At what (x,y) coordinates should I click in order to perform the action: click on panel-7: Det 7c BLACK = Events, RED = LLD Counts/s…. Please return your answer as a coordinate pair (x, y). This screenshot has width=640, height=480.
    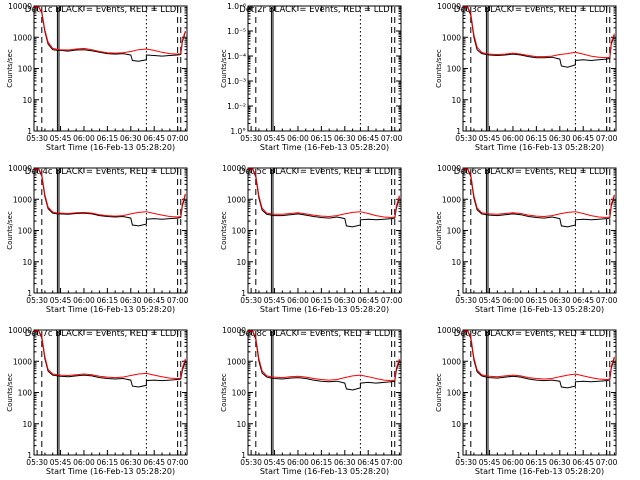
    Looking at the image, I should click on (97, 401).